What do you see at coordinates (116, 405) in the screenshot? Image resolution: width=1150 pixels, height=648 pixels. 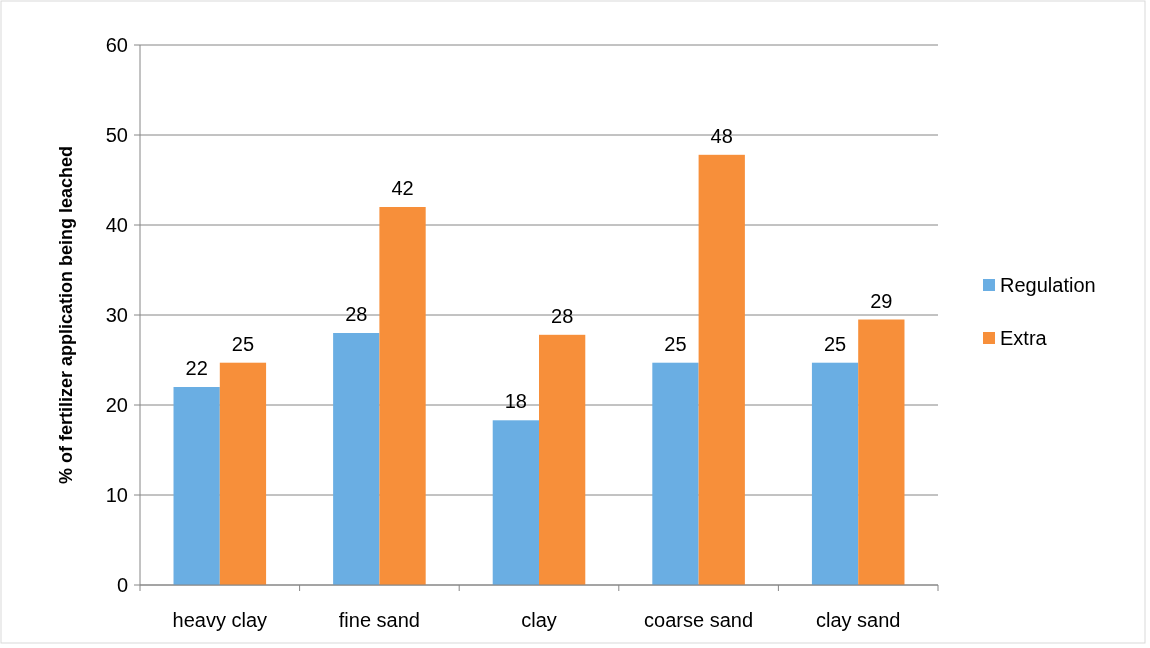 I see `y-tick-label: 20` at bounding box center [116, 405].